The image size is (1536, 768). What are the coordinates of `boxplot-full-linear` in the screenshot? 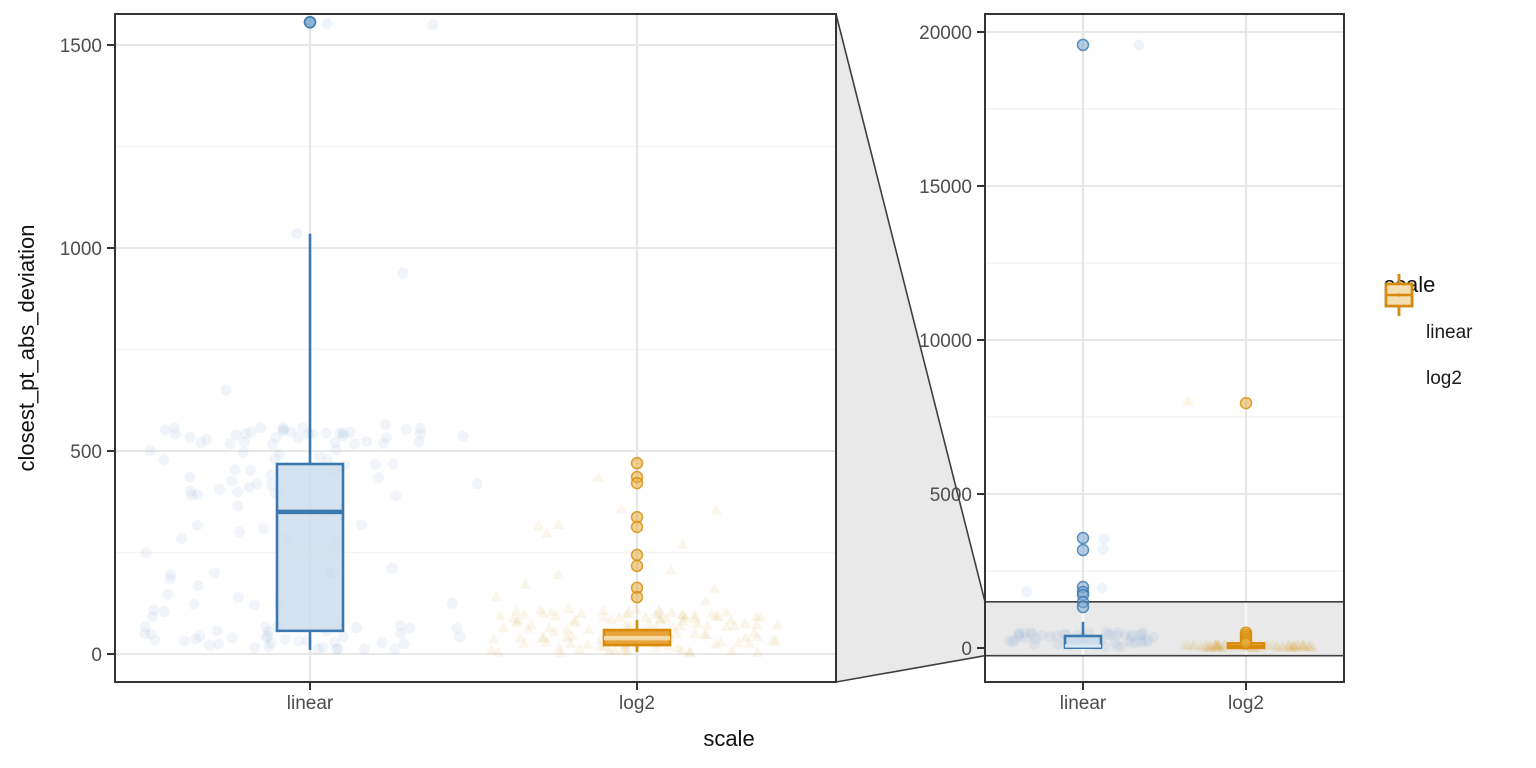 It's located at (1083, 635).